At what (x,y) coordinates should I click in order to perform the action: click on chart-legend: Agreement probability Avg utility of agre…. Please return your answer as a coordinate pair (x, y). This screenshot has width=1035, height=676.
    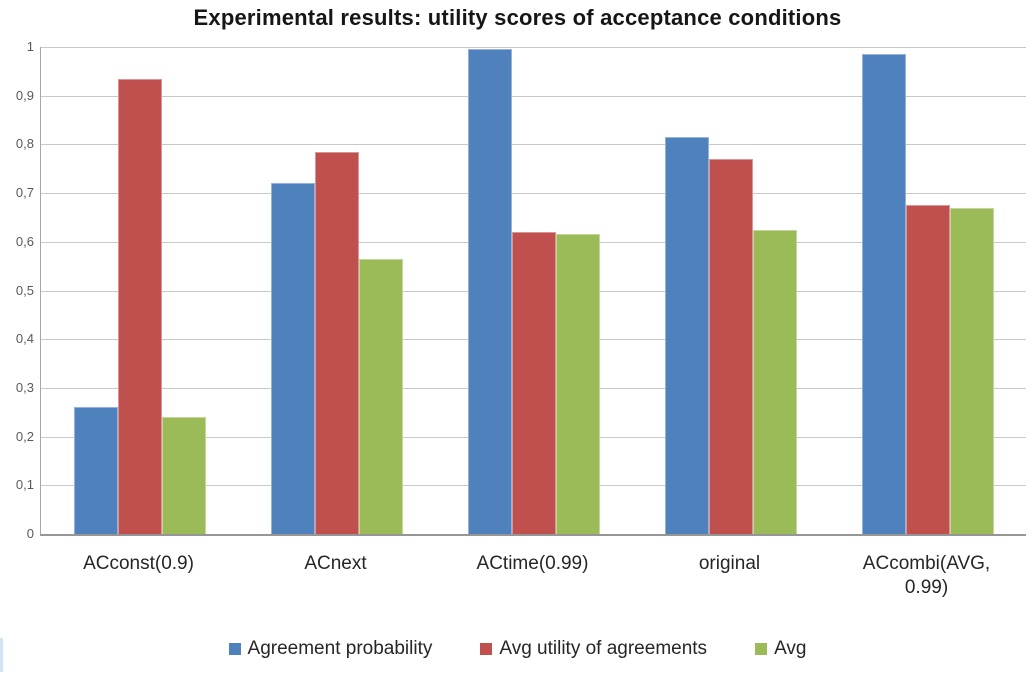
    Looking at the image, I should click on (517, 649).